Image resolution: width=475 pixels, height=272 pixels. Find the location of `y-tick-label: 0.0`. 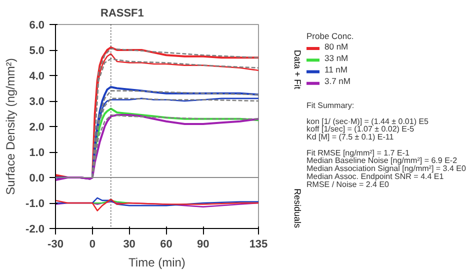

y-tick-label: 0.0 is located at coordinates (37, 178).